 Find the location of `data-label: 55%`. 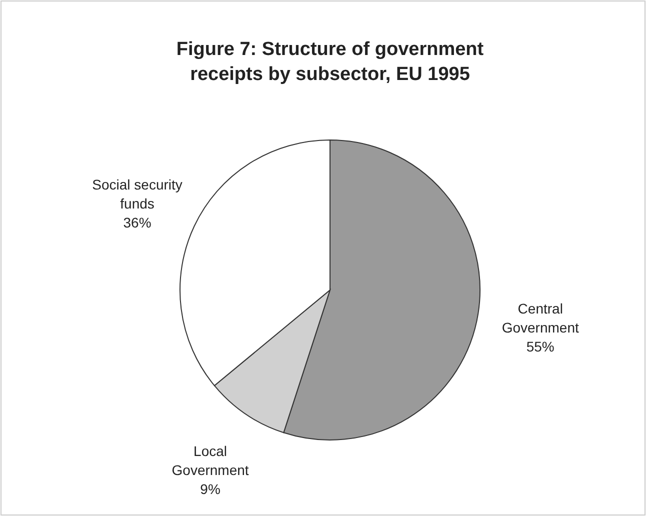

data-label: 55% is located at coordinates (540, 346).